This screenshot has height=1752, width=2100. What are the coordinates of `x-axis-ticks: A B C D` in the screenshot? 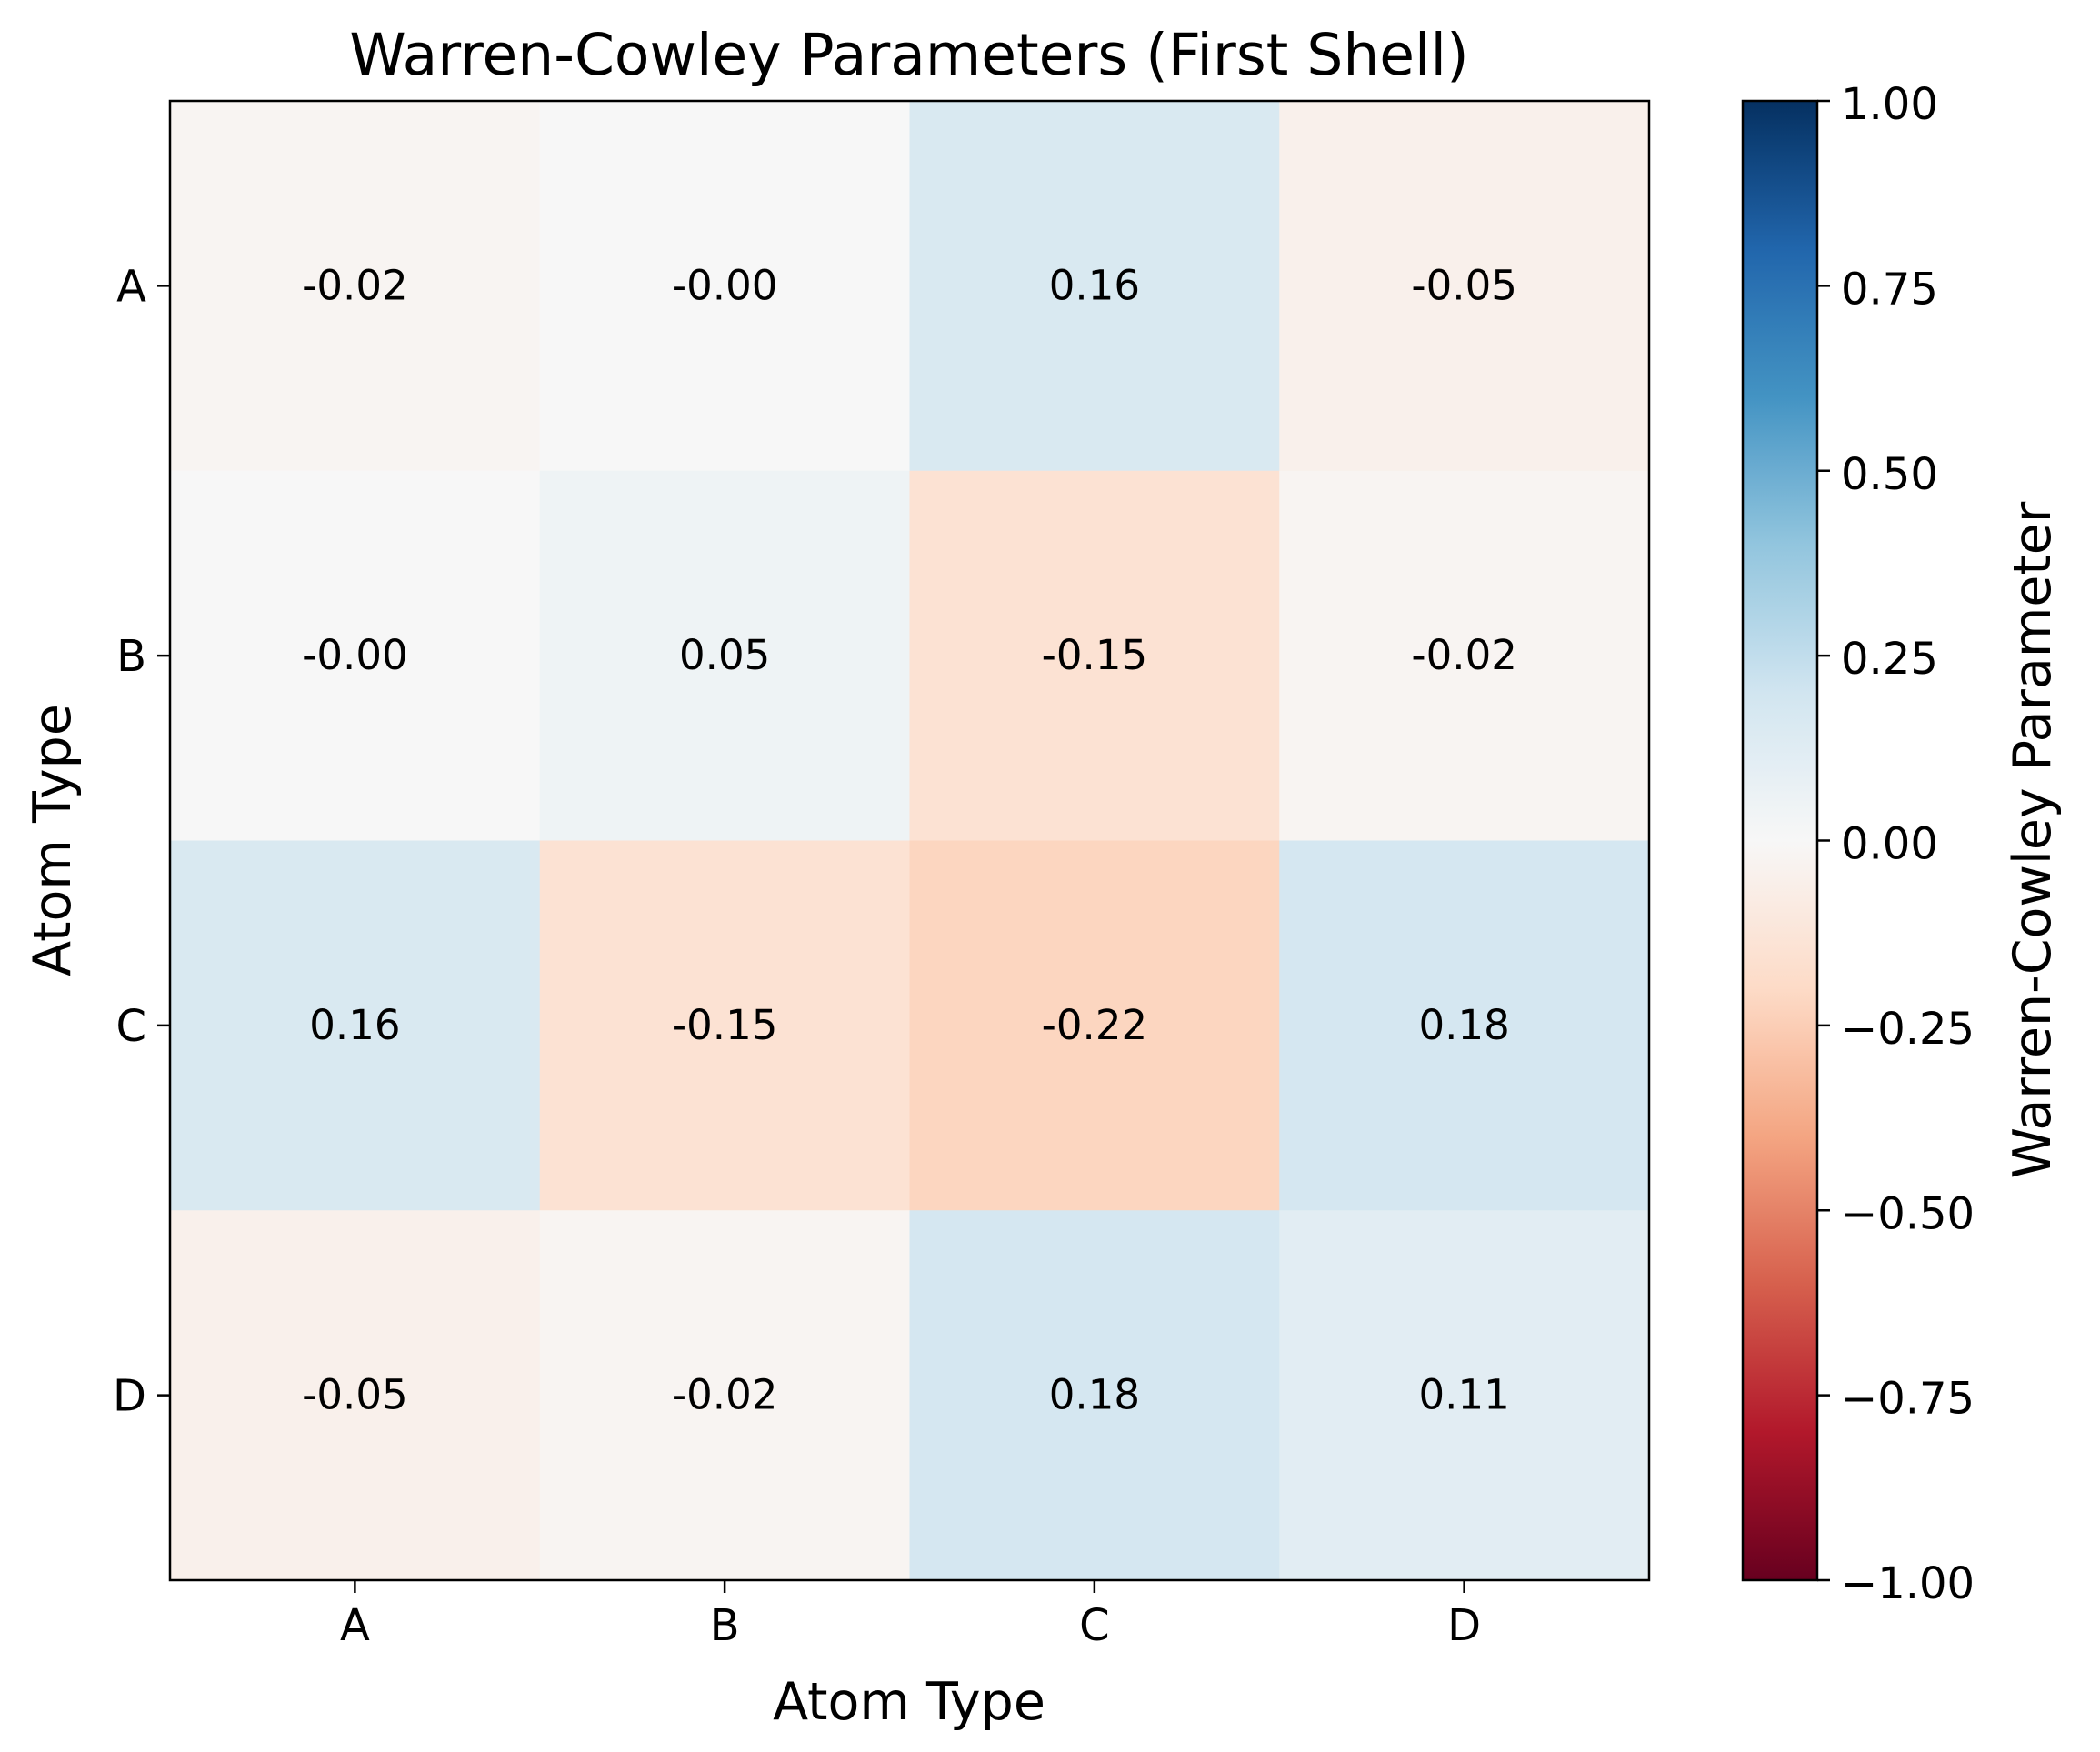 It's located at (910, 1615).